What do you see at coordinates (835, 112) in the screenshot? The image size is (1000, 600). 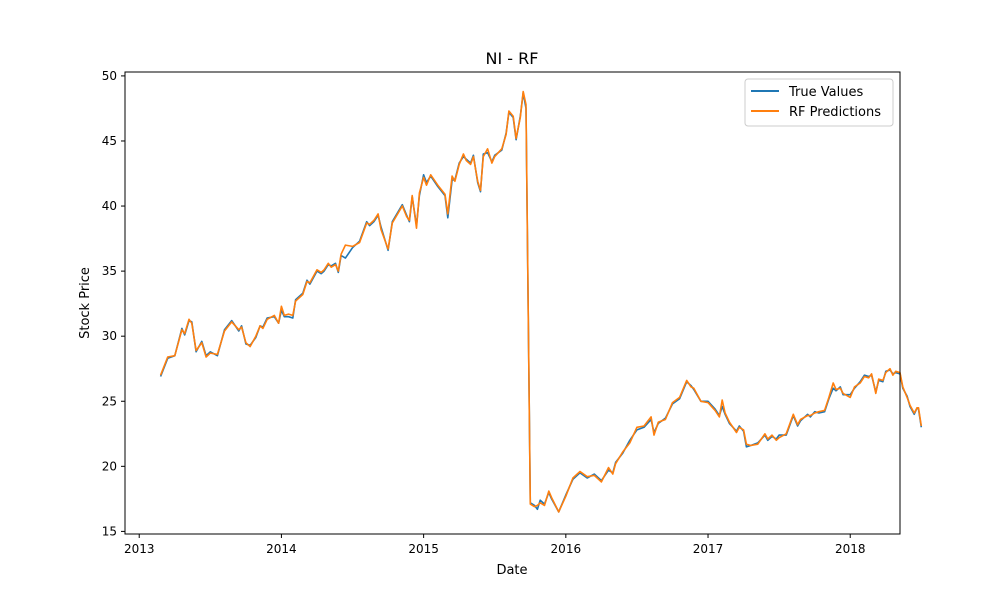 I see `legend-label-rf-predictions: RF Predictions` at bounding box center [835, 112].